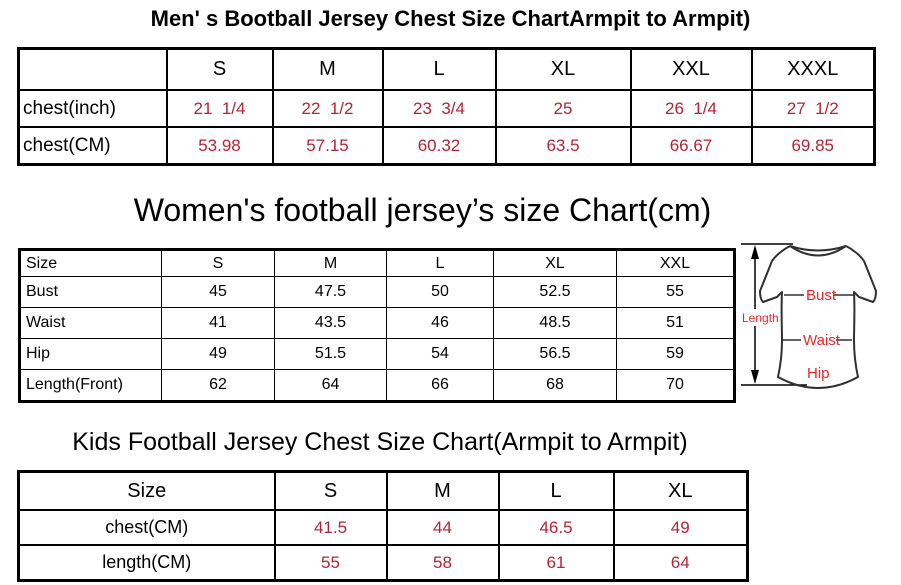  Describe the element at coordinates (439, 146) in the screenshot. I see `value-cell: 60.32` at that location.